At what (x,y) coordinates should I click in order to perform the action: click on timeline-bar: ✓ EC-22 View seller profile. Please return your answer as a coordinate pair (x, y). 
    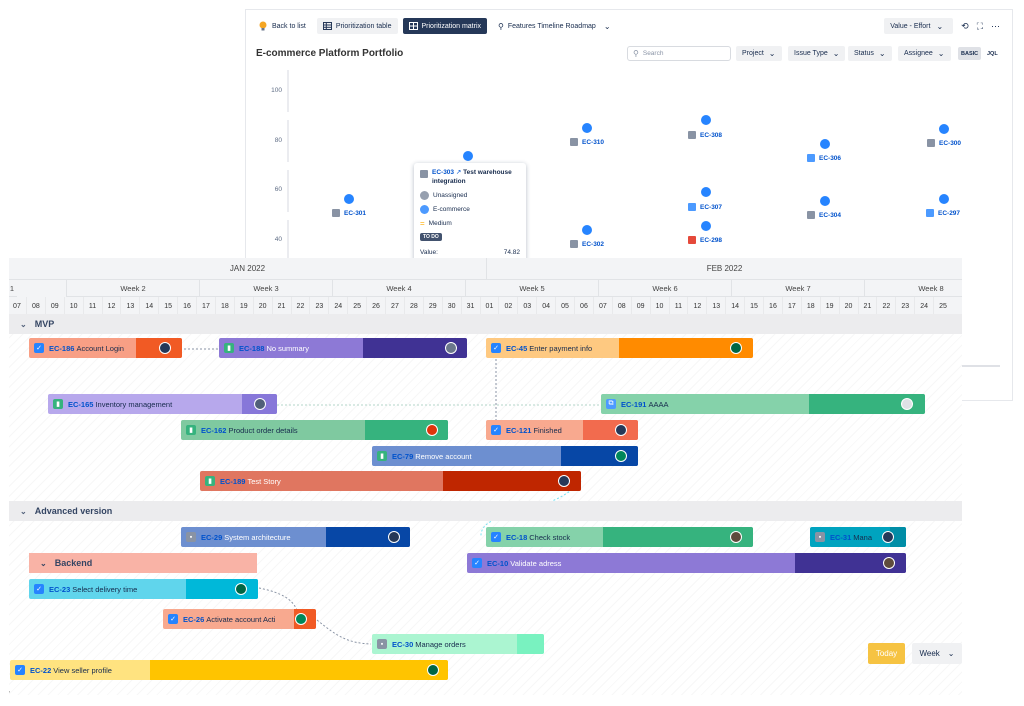
    Looking at the image, I should click on (229, 670).